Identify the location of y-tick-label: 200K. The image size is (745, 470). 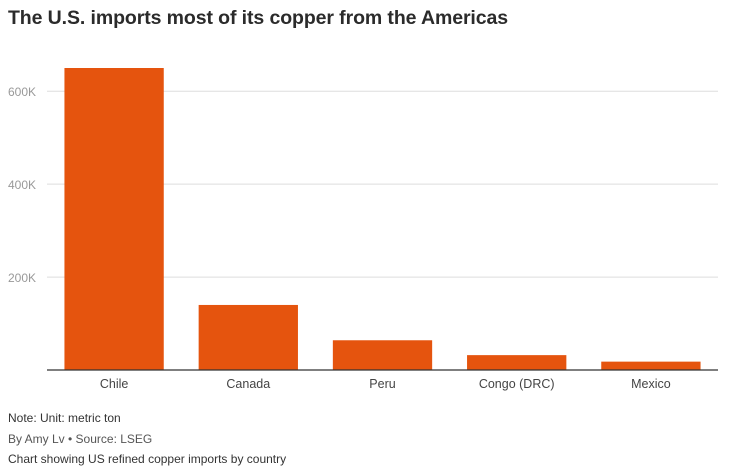
(22, 278).